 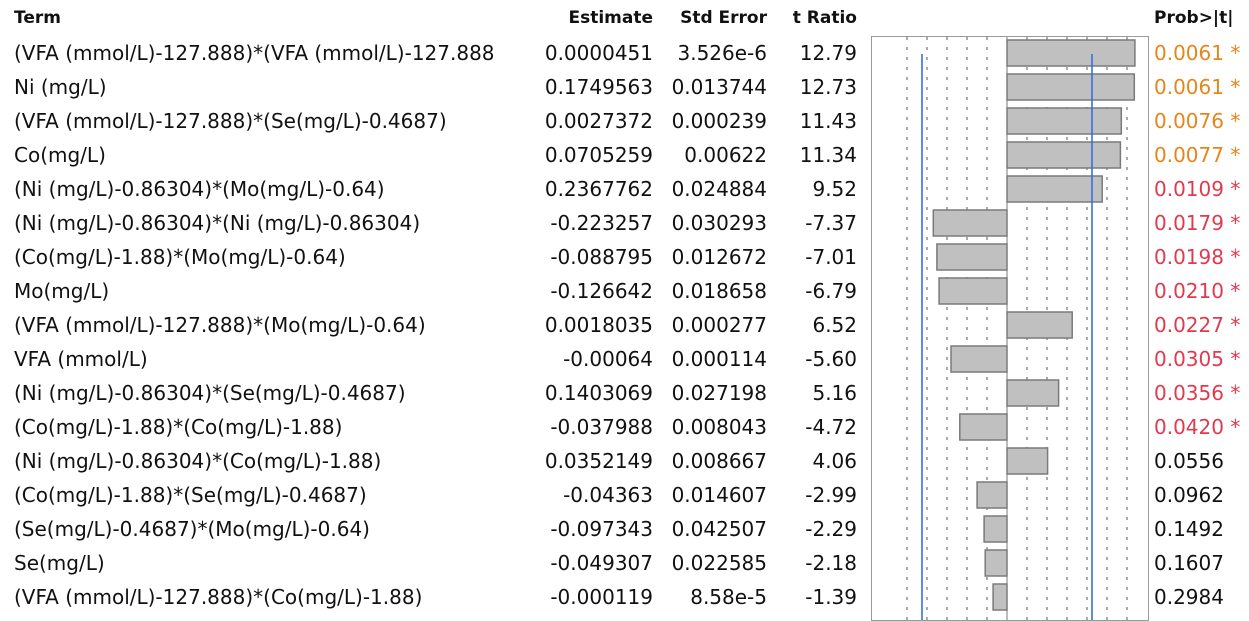 What do you see at coordinates (824, 18) in the screenshot?
I see `header-t-ratio: t Ratio` at bounding box center [824, 18].